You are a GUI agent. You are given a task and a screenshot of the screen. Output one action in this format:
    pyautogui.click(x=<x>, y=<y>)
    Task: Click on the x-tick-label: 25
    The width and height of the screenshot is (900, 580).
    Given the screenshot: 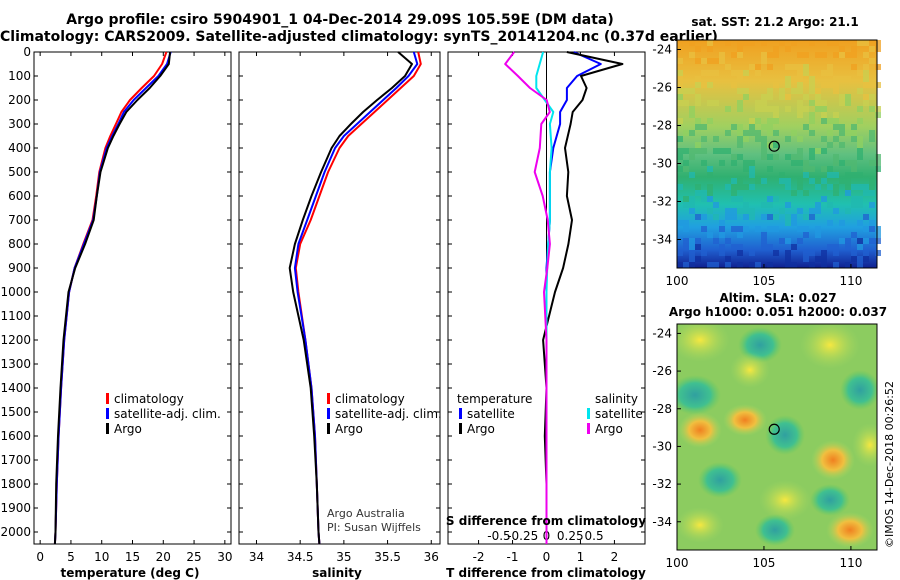 What is the action you would take?
    pyautogui.click(x=193, y=557)
    